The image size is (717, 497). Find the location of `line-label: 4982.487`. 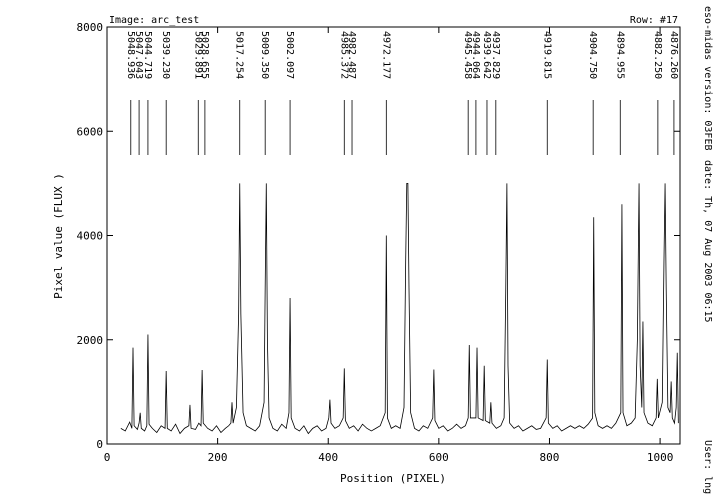

line-label: 4982.487 is located at coordinates (351, 55).